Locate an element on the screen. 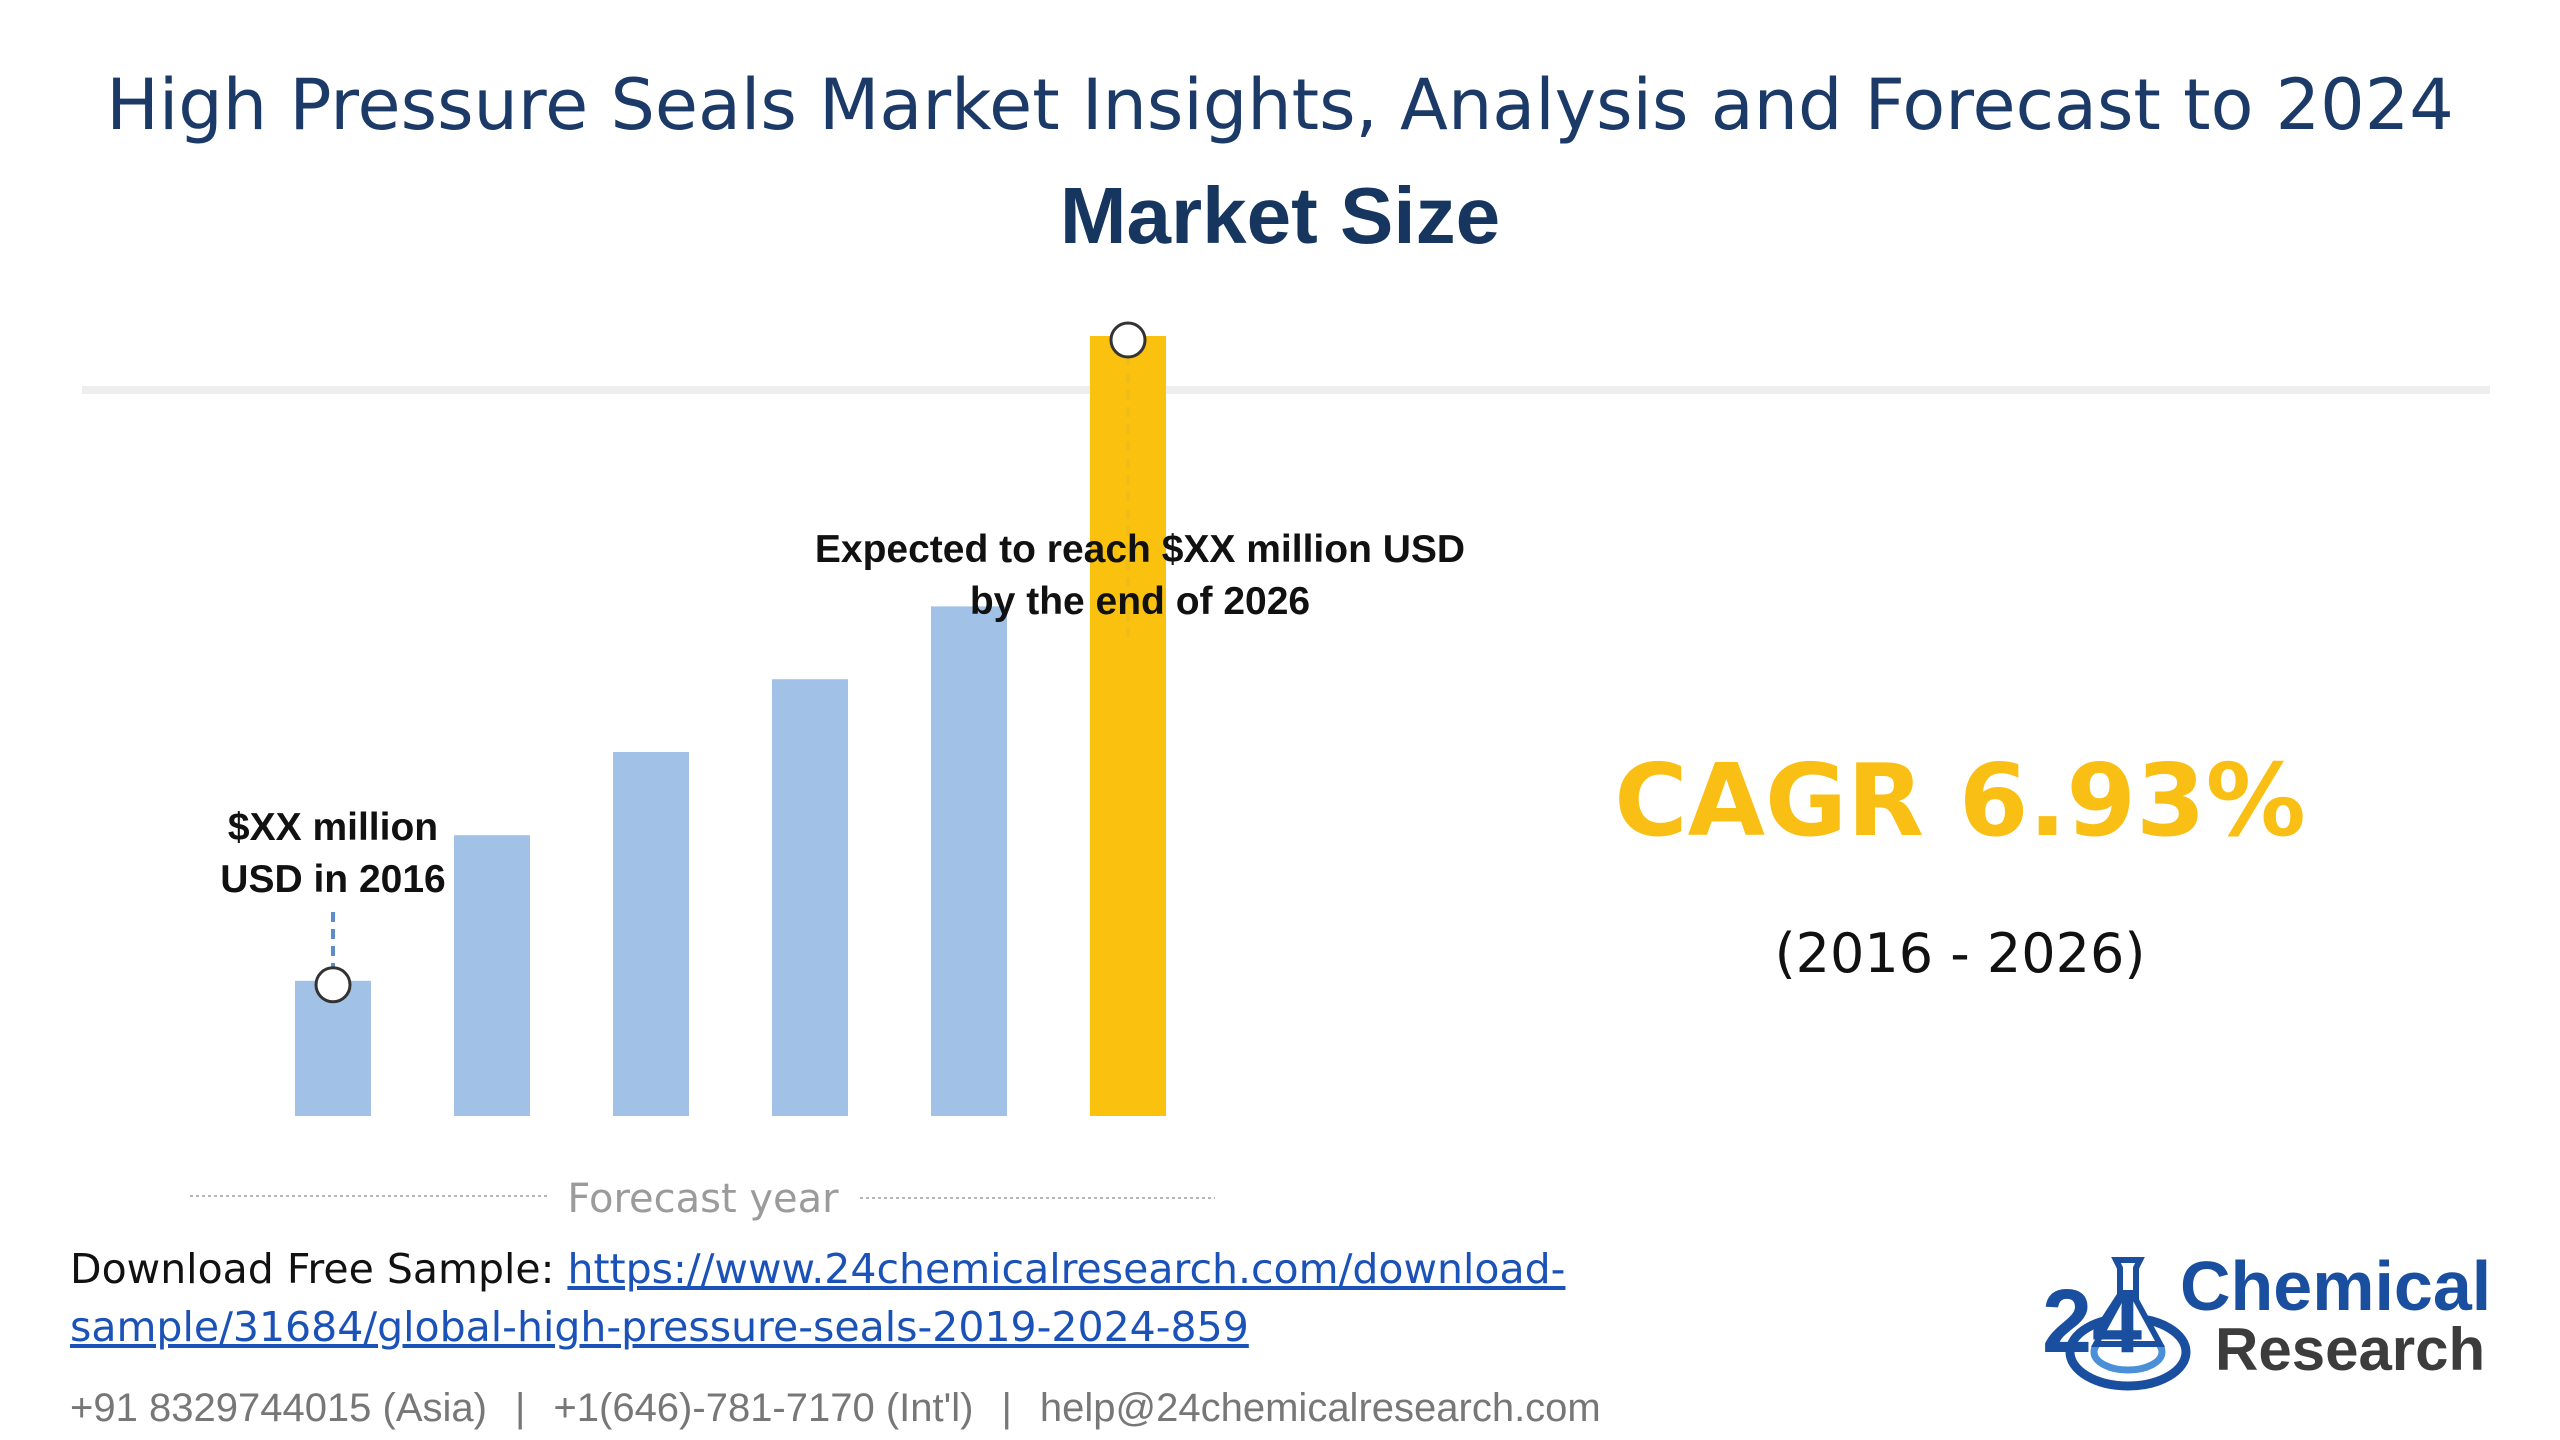 This screenshot has width=2560, height=1440. page-subtitle: Market Size is located at coordinates (1280, 215).